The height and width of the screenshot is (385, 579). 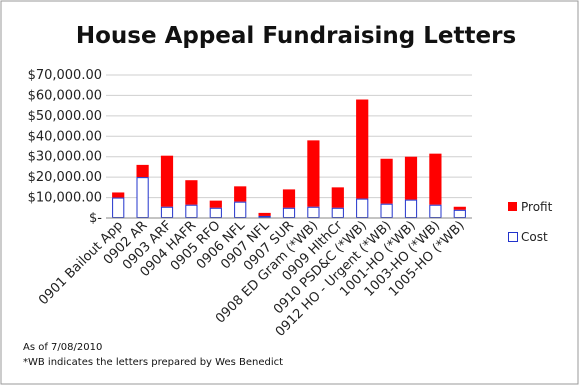 What do you see at coordinates (65, 177) in the screenshot?
I see `y-tick-label: $20,000.00` at bounding box center [65, 177].